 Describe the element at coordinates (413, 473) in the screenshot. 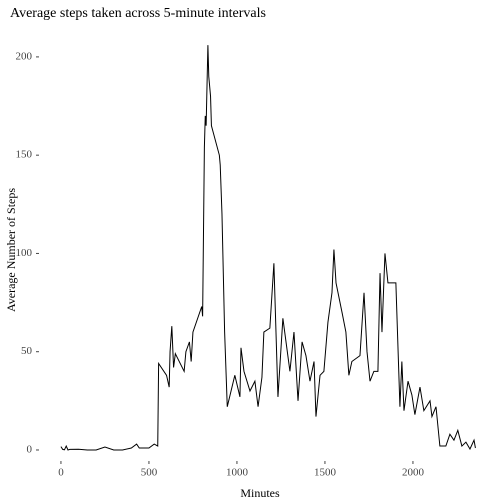

I see `x-tick-label: 2000` at that location.